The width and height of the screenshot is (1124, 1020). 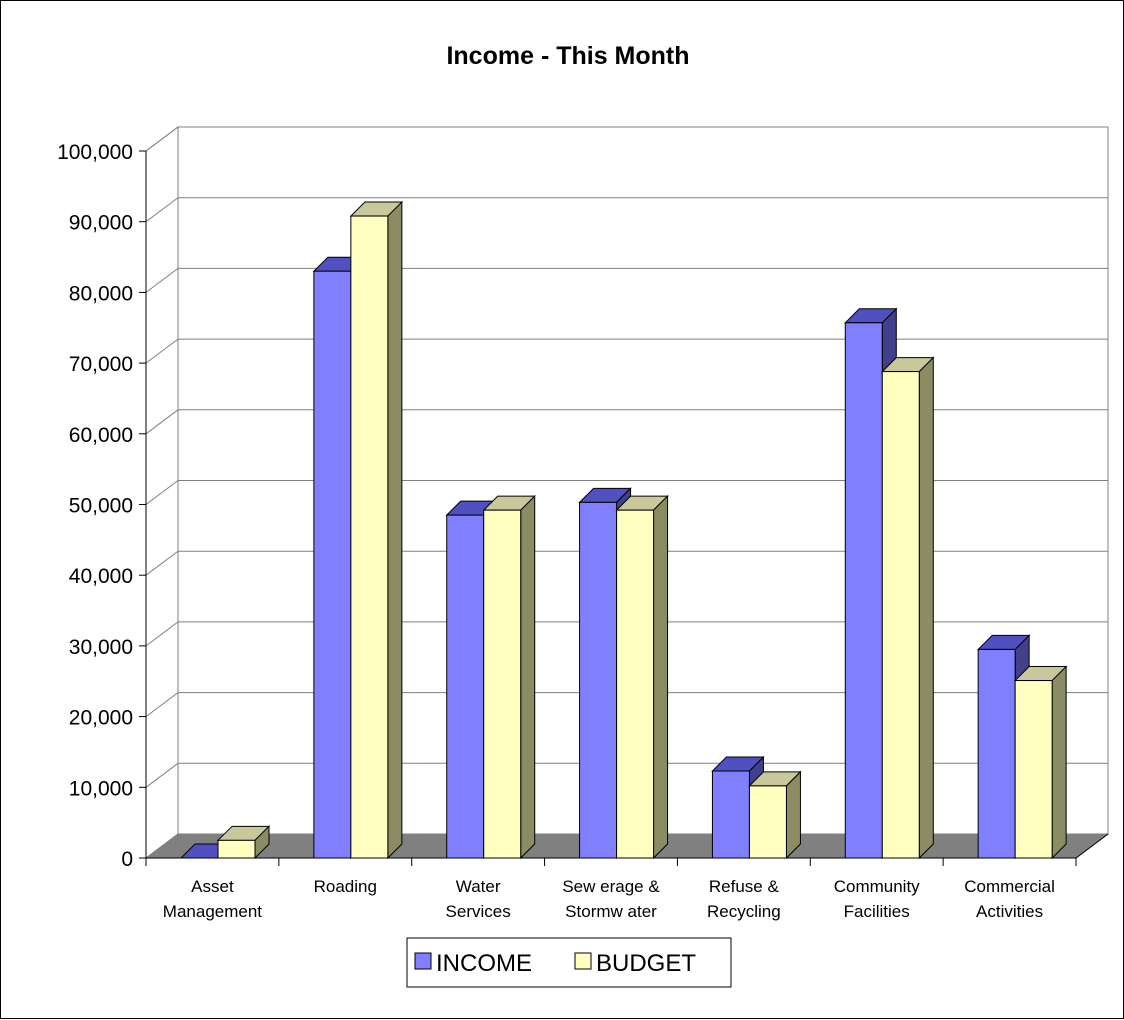 What do you see at coordinates (101, 576) in the screenshot?
I see `y-tick-label: 40,000` at bounding box center [101, 576].